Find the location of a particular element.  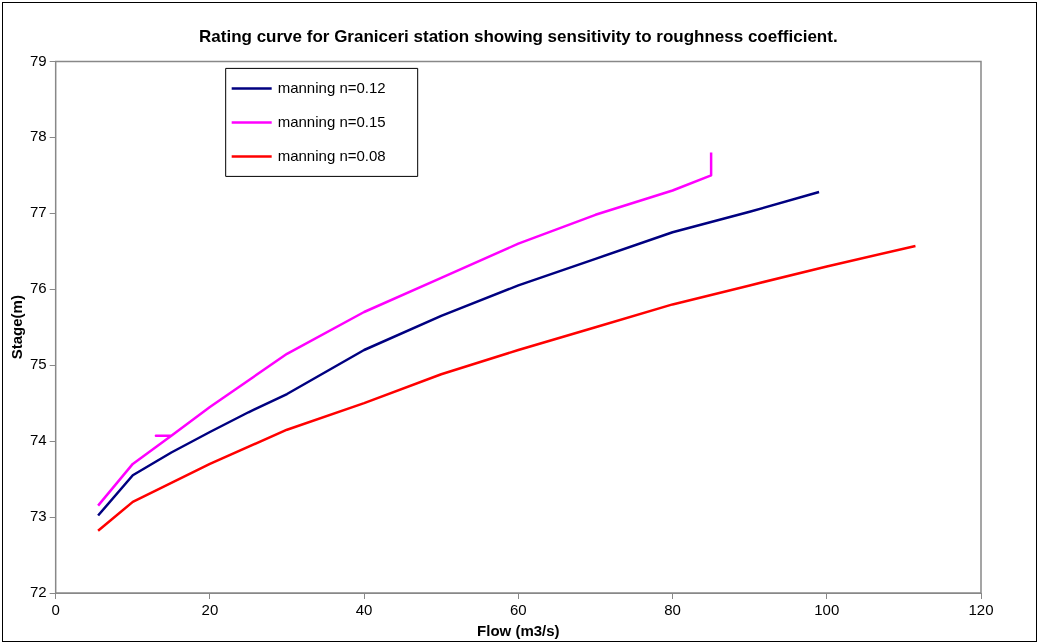

y-axis-title: Stage(m) is located at coordinates (17, 327).